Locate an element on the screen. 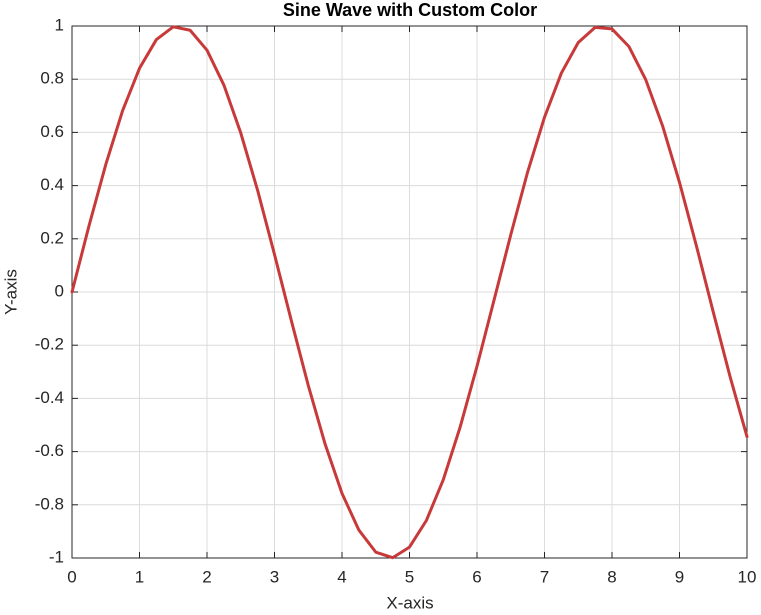  x-tick-label: 9 is located at coordinates (679, 576).